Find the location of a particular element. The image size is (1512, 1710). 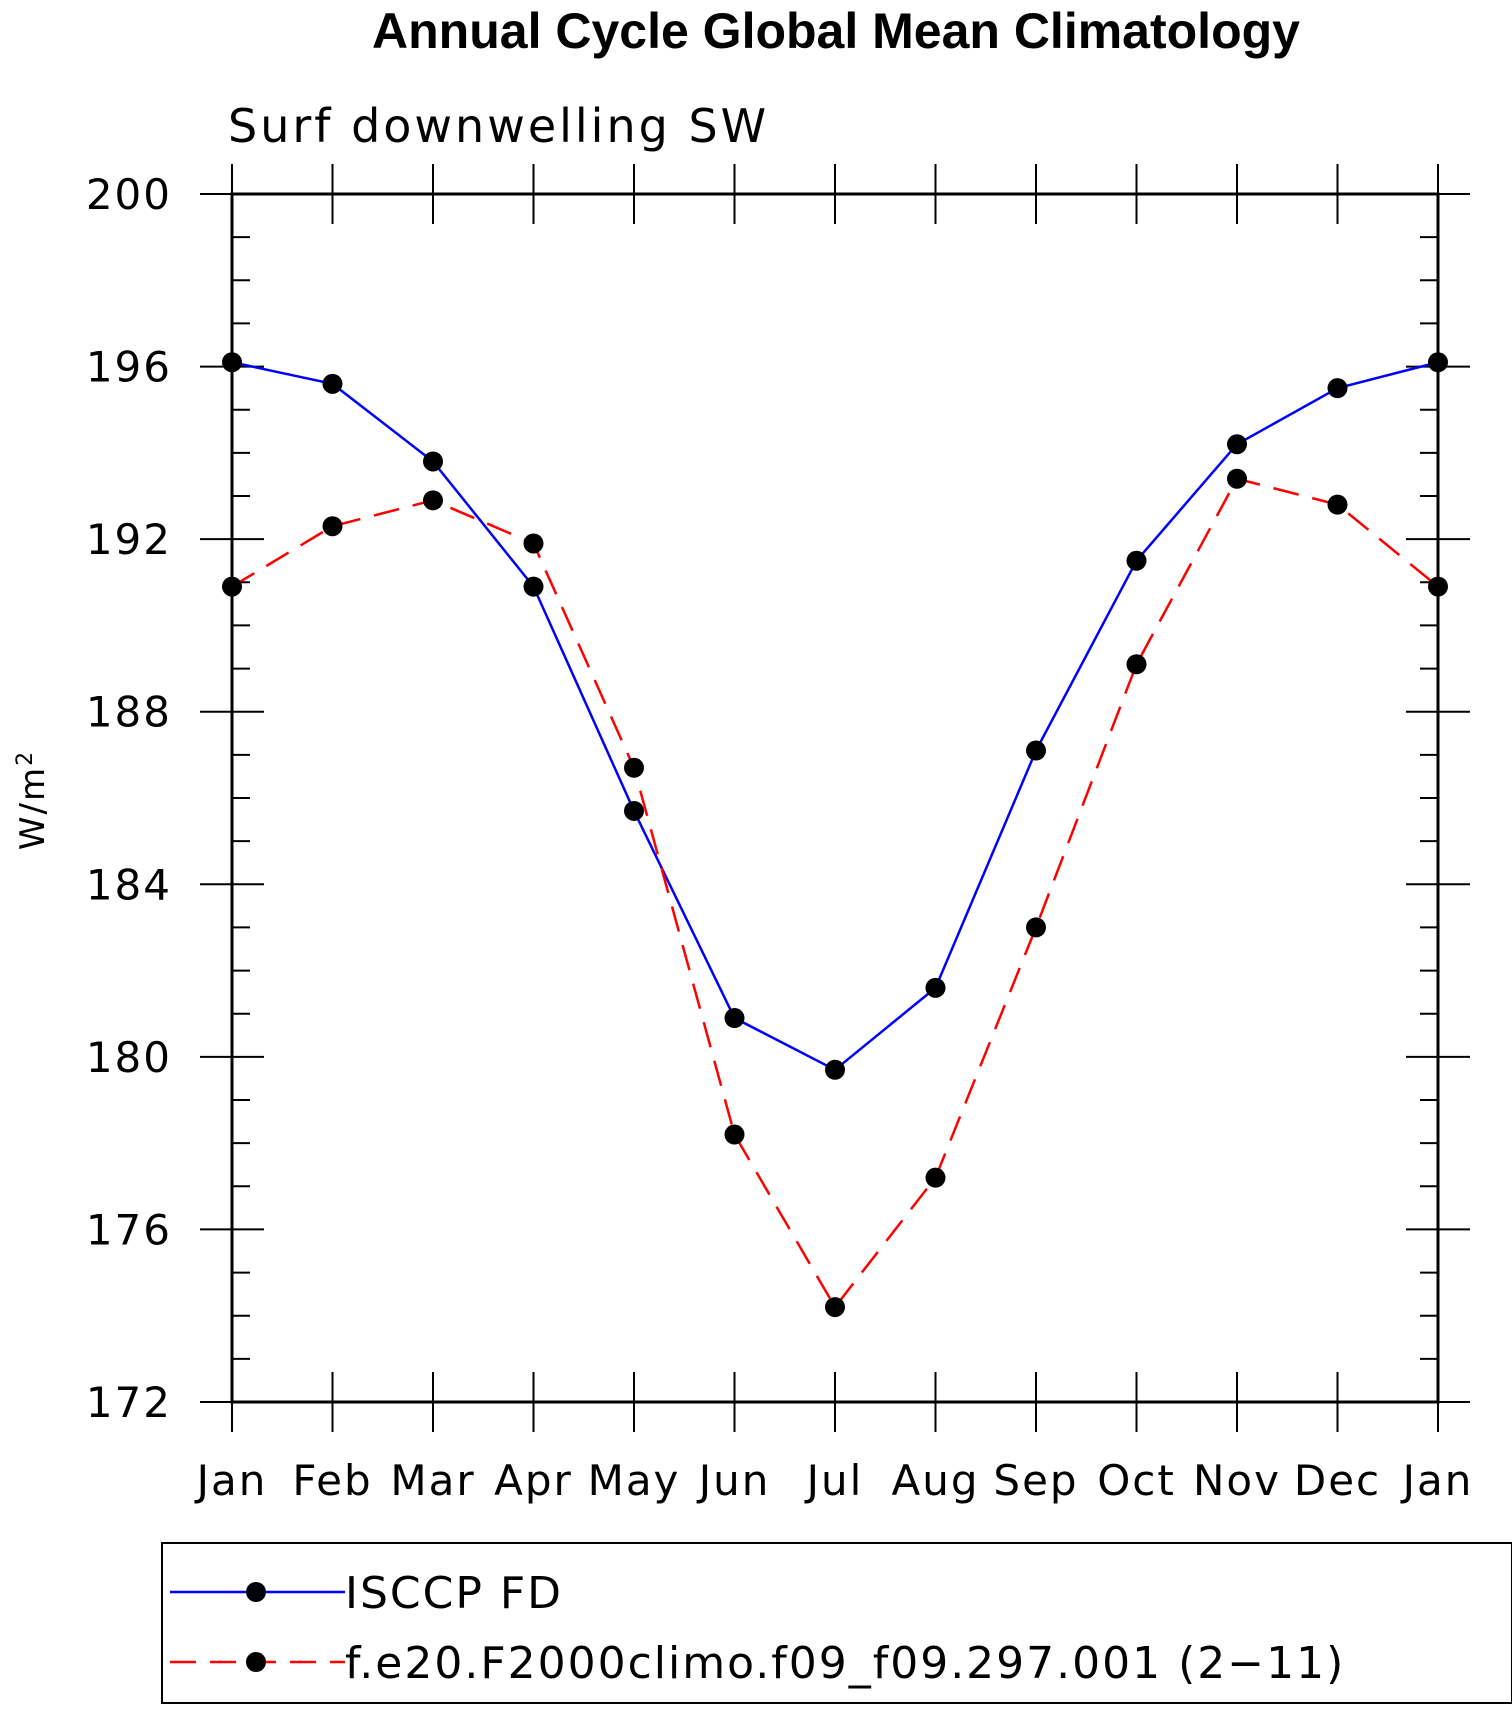

y-tick-label: 192 is located at coordinates (129, 539).